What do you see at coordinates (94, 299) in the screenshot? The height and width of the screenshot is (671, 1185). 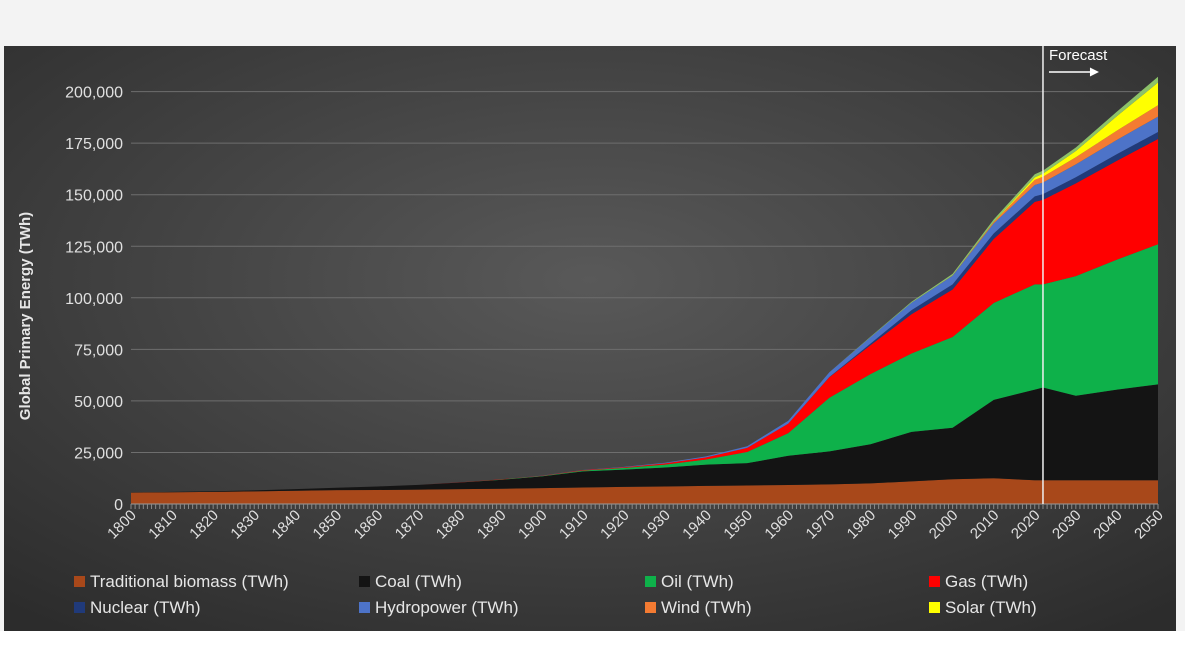 I see `y-tick-label: 100,000` at bounding box center [94, 299].